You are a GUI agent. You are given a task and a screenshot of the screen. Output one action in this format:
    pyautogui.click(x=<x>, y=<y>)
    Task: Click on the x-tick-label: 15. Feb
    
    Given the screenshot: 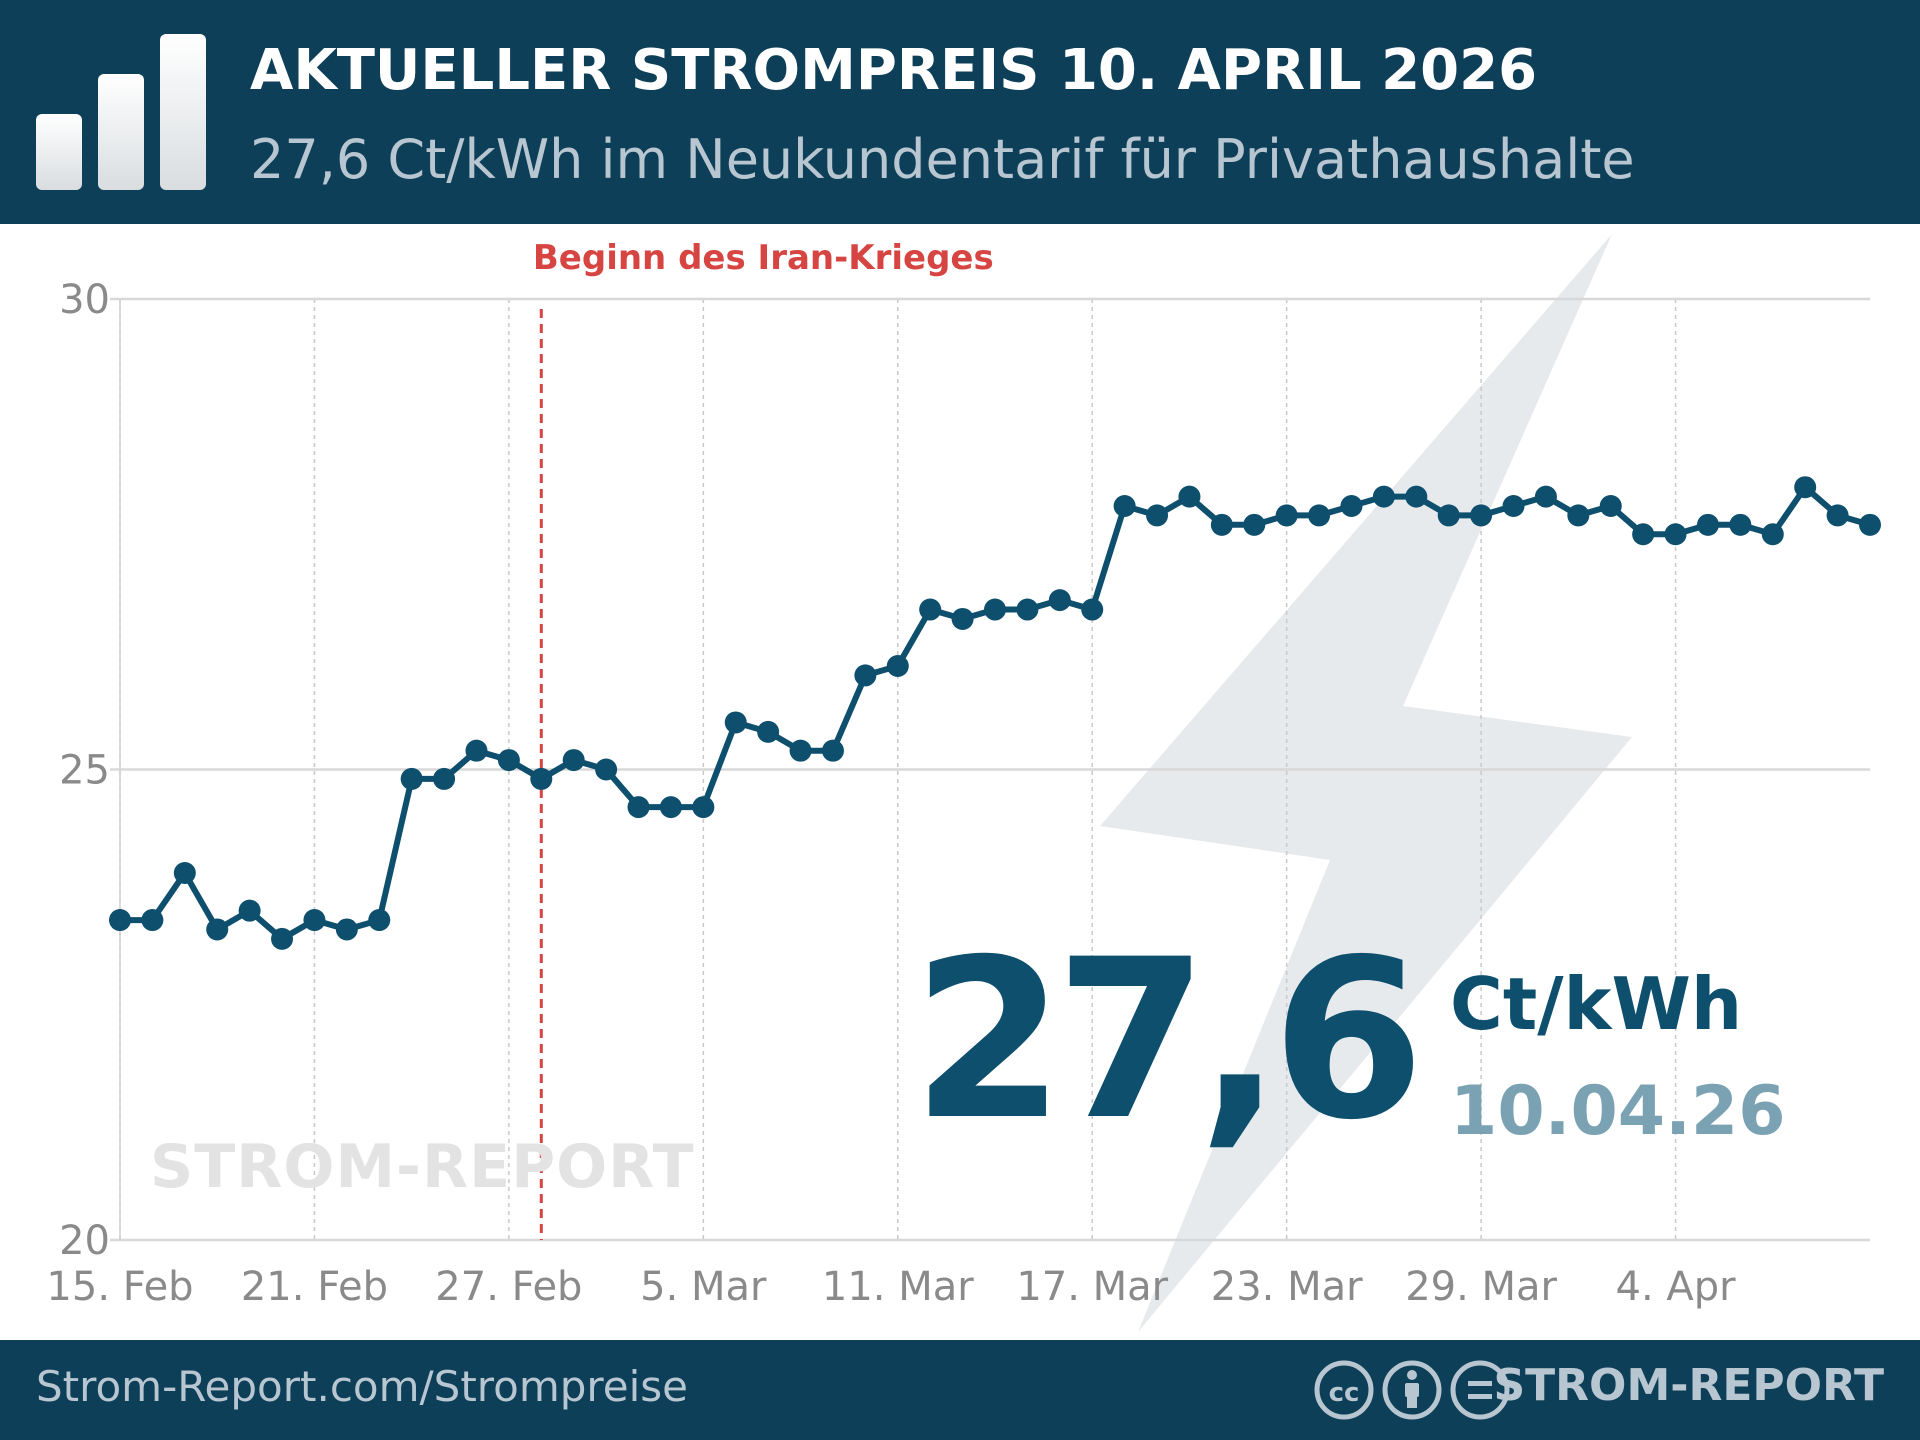 What is the action you would take?
    pyautogui.click(x=119, y=1287)
    